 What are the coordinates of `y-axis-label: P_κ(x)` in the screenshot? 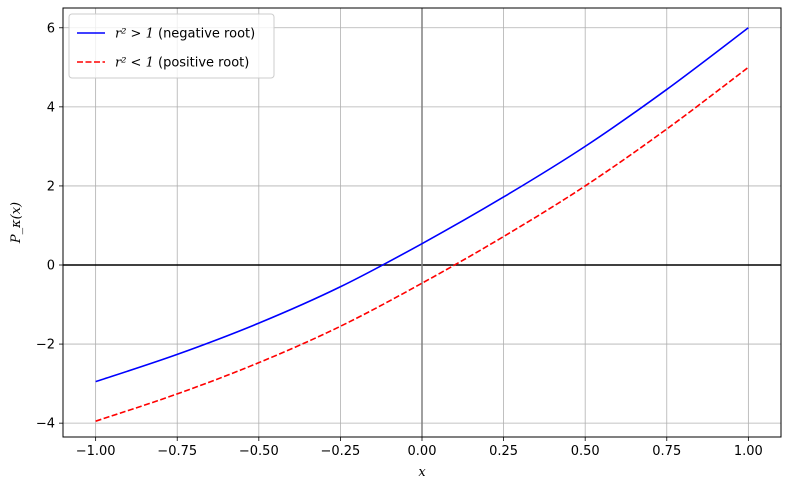 It's located at (16, 223).